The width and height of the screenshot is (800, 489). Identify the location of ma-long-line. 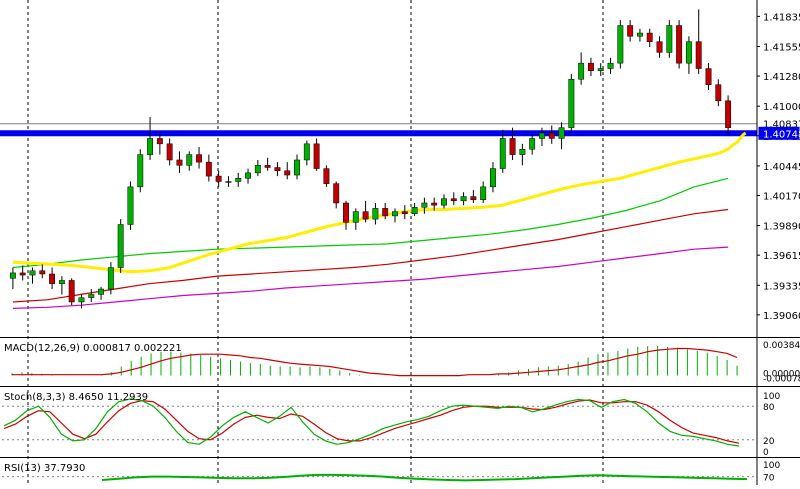
(370, 277).